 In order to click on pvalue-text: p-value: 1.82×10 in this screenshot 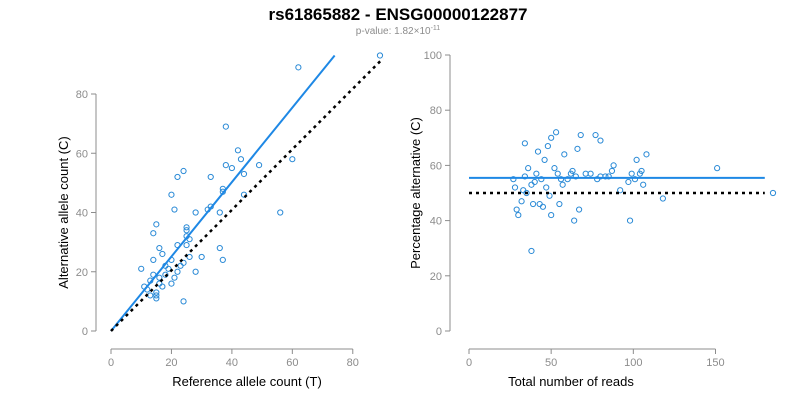, I will do `click(393, 31)`.